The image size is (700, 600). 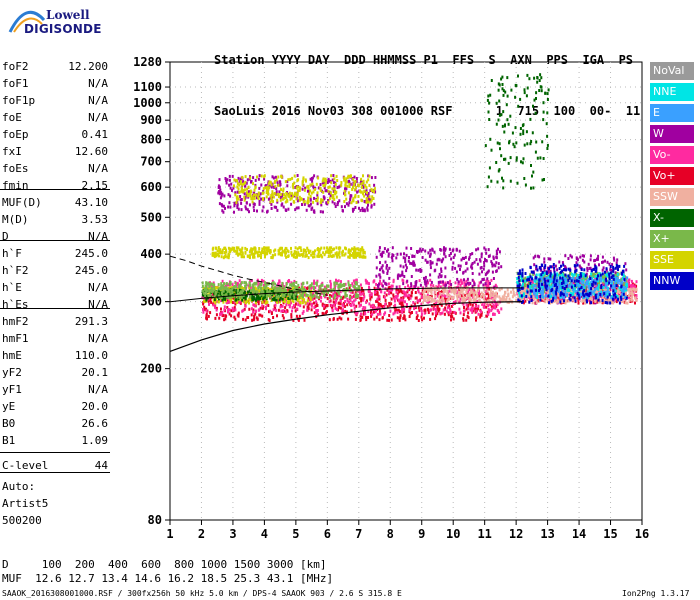 I want to click on param-hf2: h`F2 245.0, so click(x=55, y=270).